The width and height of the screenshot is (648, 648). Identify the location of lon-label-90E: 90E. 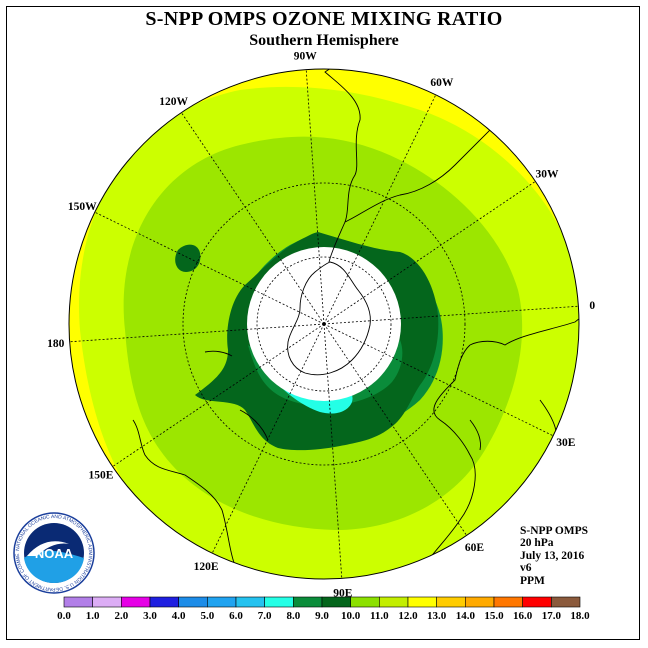
(343, 593).